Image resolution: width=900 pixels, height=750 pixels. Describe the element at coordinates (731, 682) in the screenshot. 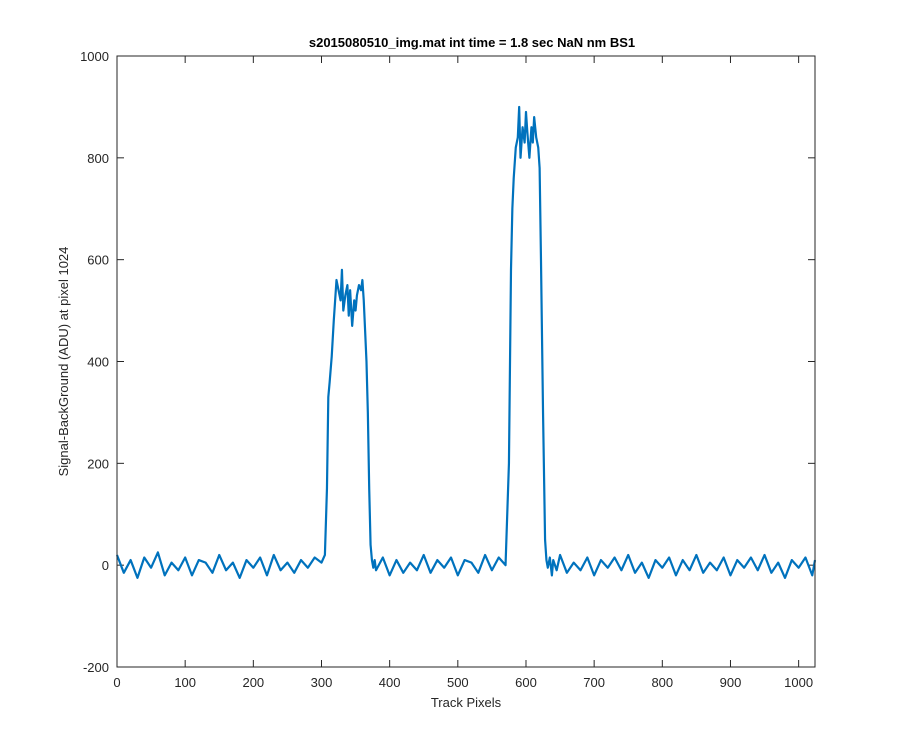

I see `x-tick-label: 900` at that location.